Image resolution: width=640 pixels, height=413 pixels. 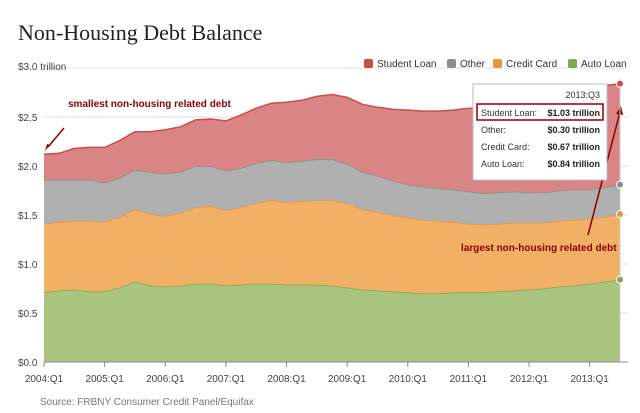 I want to click on q3-markers, so click(x=620, y=220).